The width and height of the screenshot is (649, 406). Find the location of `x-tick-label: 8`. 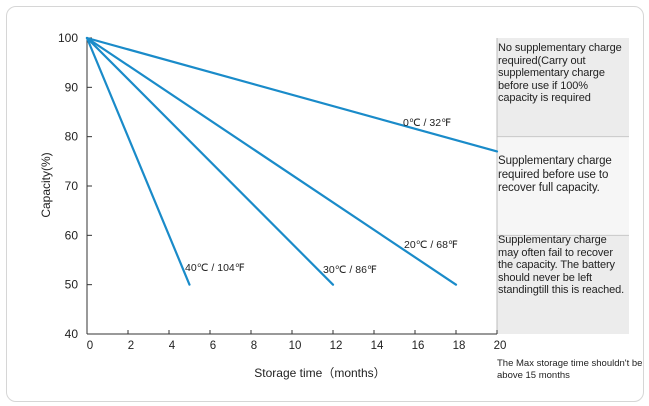

x-tick-label: 8 is located at coordinates (254, 346).